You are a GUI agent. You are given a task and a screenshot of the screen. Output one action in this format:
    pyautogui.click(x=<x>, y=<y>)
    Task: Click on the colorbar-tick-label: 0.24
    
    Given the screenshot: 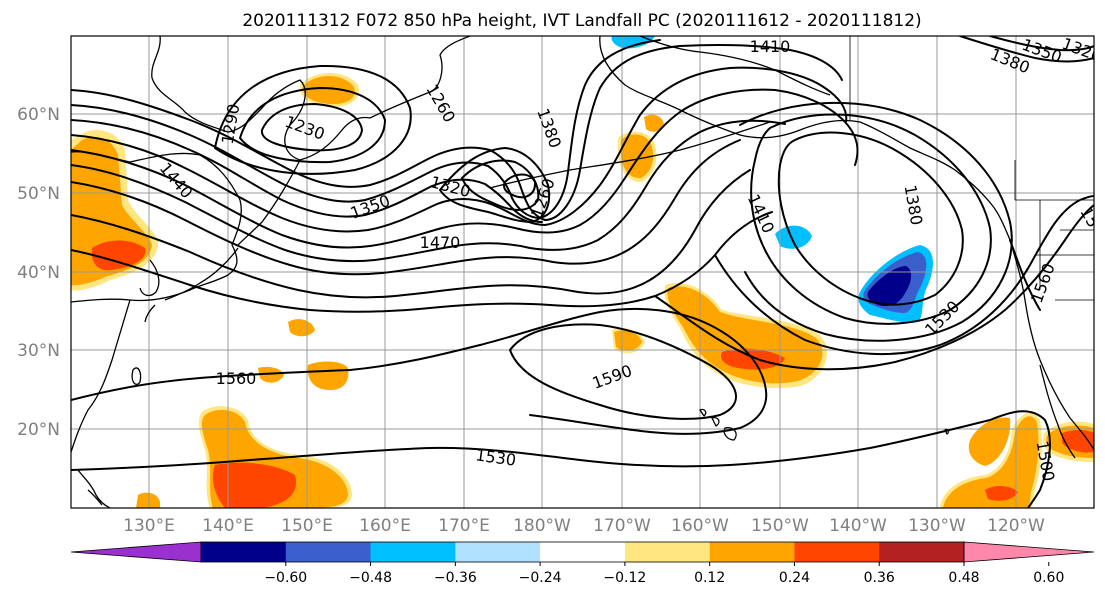 What is the action you would take?
    pyautogui.click(x=794, y=578)
    